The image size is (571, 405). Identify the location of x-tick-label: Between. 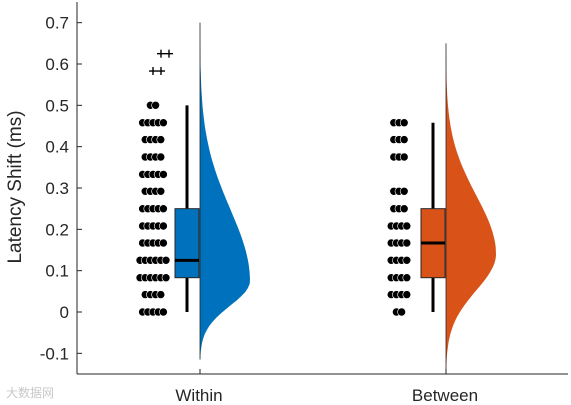
(445, 395).